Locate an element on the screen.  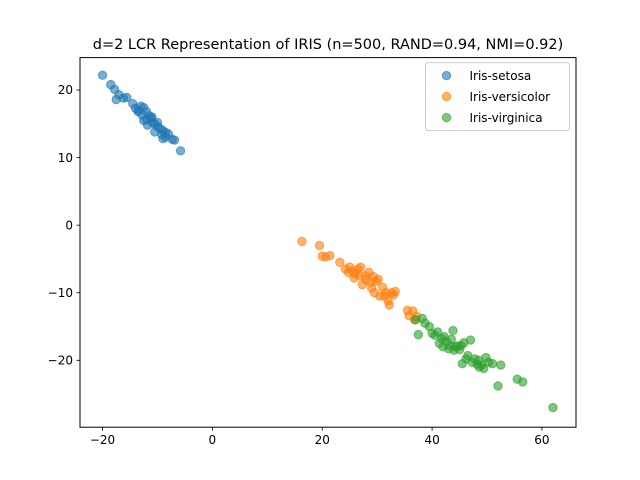
y-axis: −20 −10 0 10 20 is located at coordinates (64, 225).